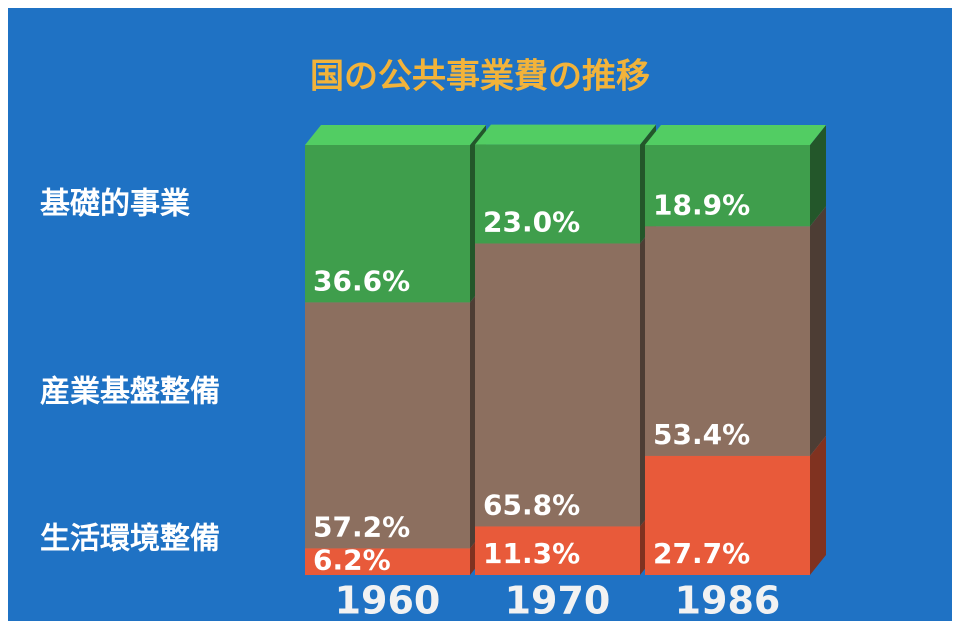 This screenshot has height=629, width=960. I want to click on chart-title: 国の公共事業費の推移, so click(480, 77).